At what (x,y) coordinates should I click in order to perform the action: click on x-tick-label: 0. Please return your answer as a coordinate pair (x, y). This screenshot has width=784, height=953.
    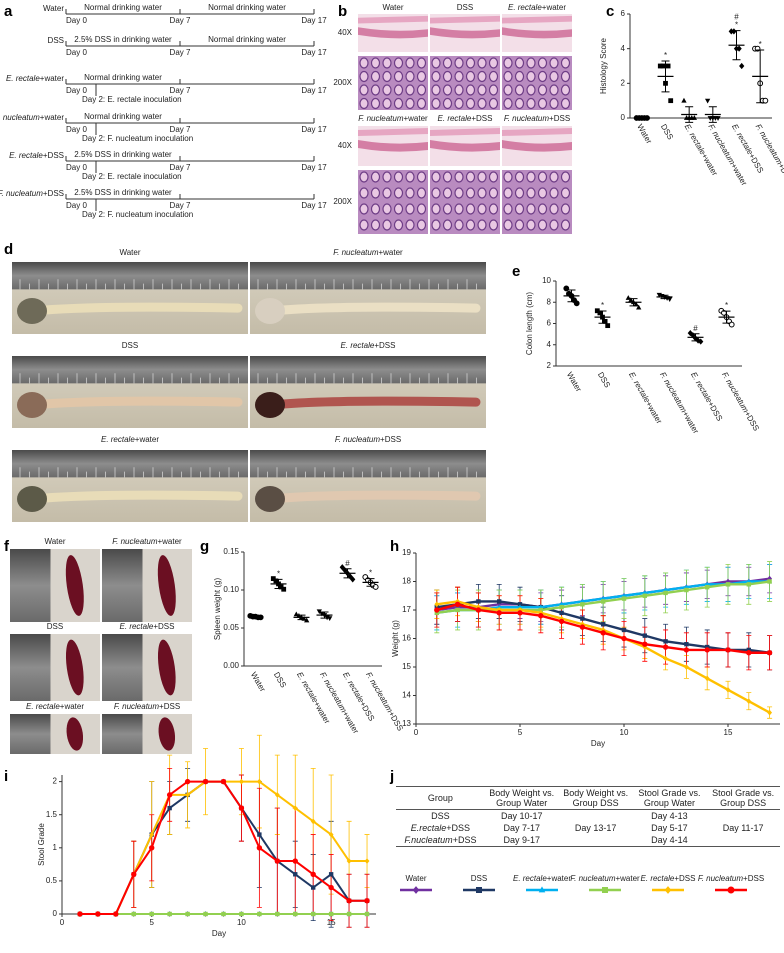
    Looking at the image, I should click on (416, 732).